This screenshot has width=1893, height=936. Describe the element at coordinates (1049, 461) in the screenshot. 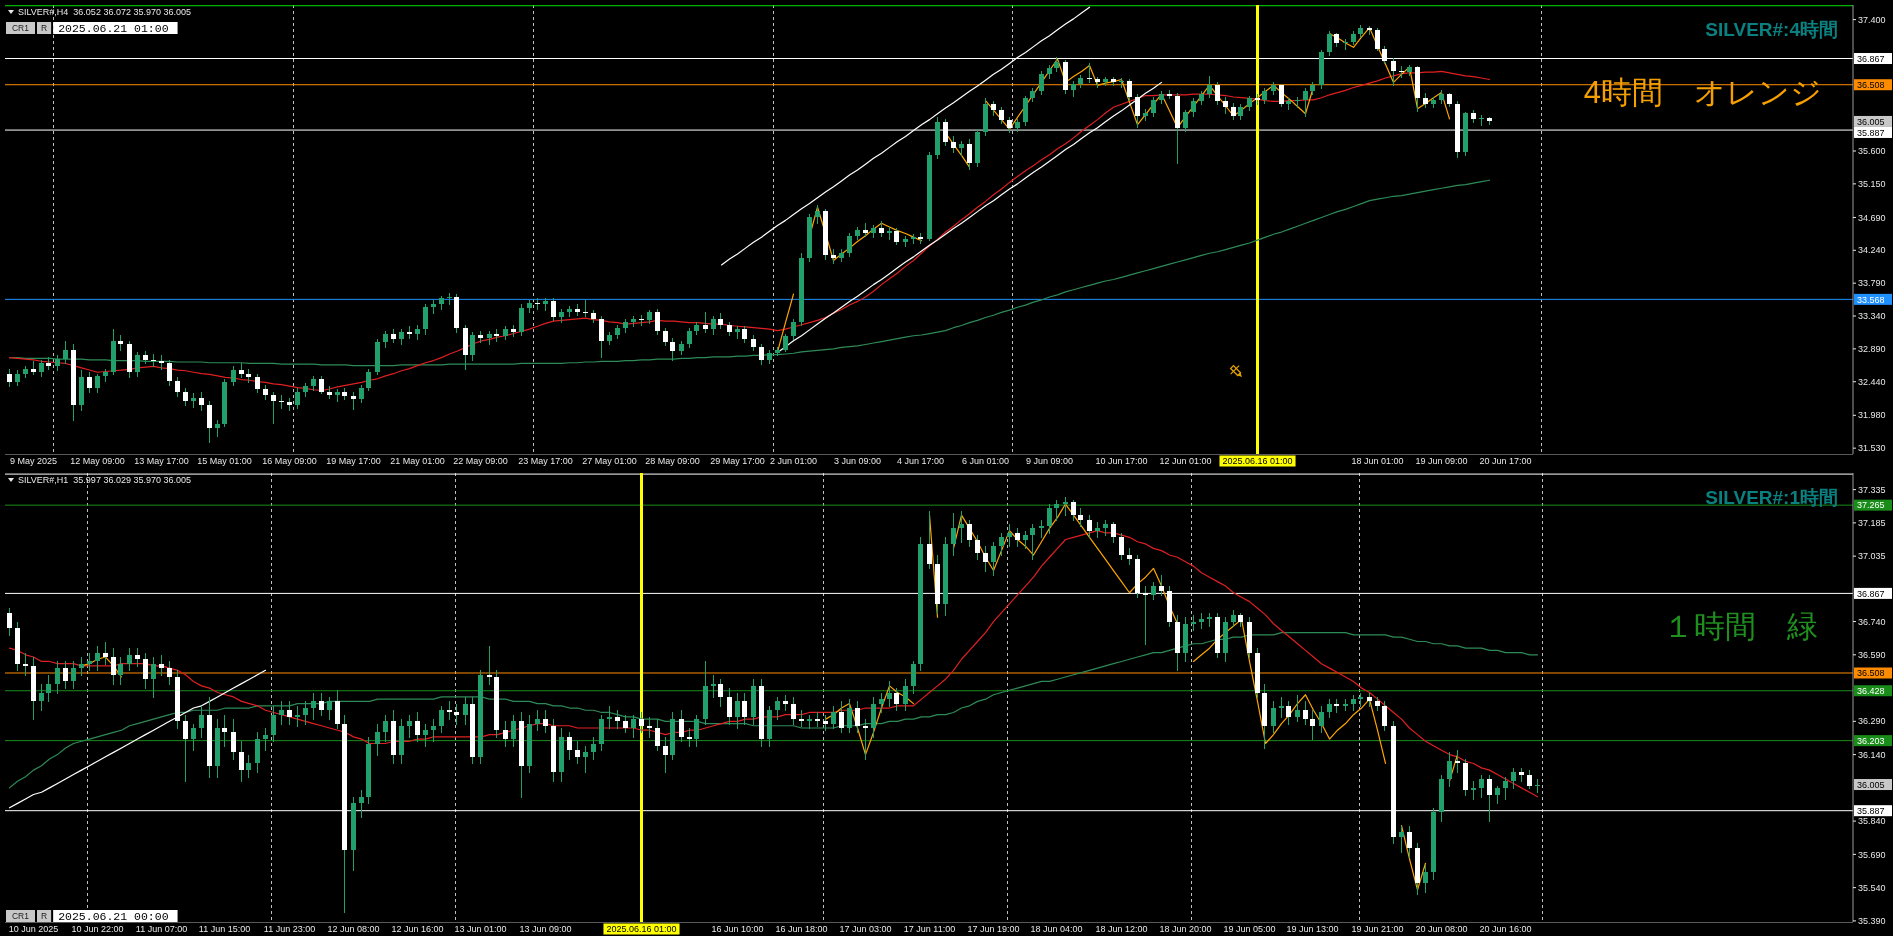

I see `x-tick-label: 9 Jun 09:00` at that location.